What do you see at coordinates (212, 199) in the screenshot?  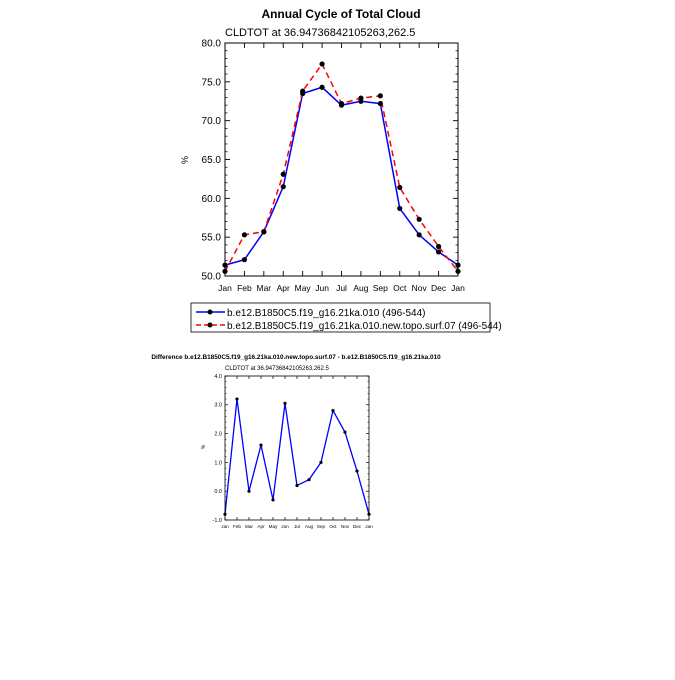 I see `y-tick-label: 60.0` at bounding box center [212, 199].